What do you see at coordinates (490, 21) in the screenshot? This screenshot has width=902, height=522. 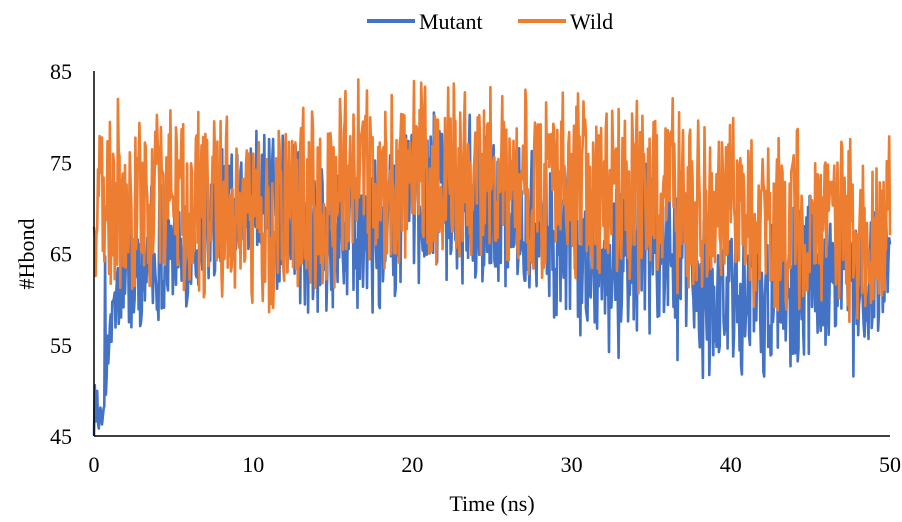 I see `legend: Mutant Wild` at bounding box center [490, 21].